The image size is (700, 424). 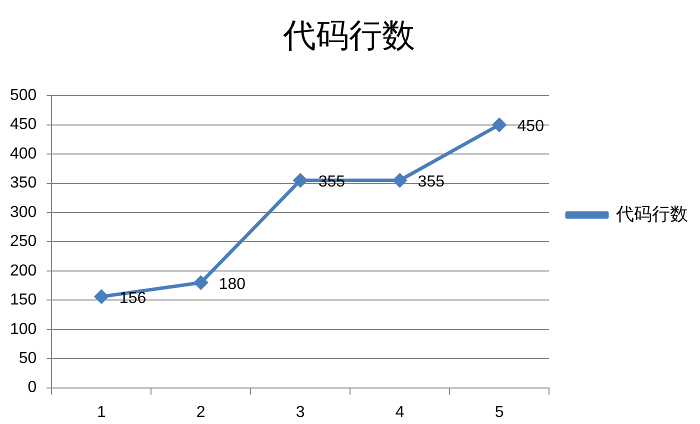 What do you see at coordinates (399, 412) in the screenshot?
I see `x-tick-label: 4` at bounding box center [399, 412].